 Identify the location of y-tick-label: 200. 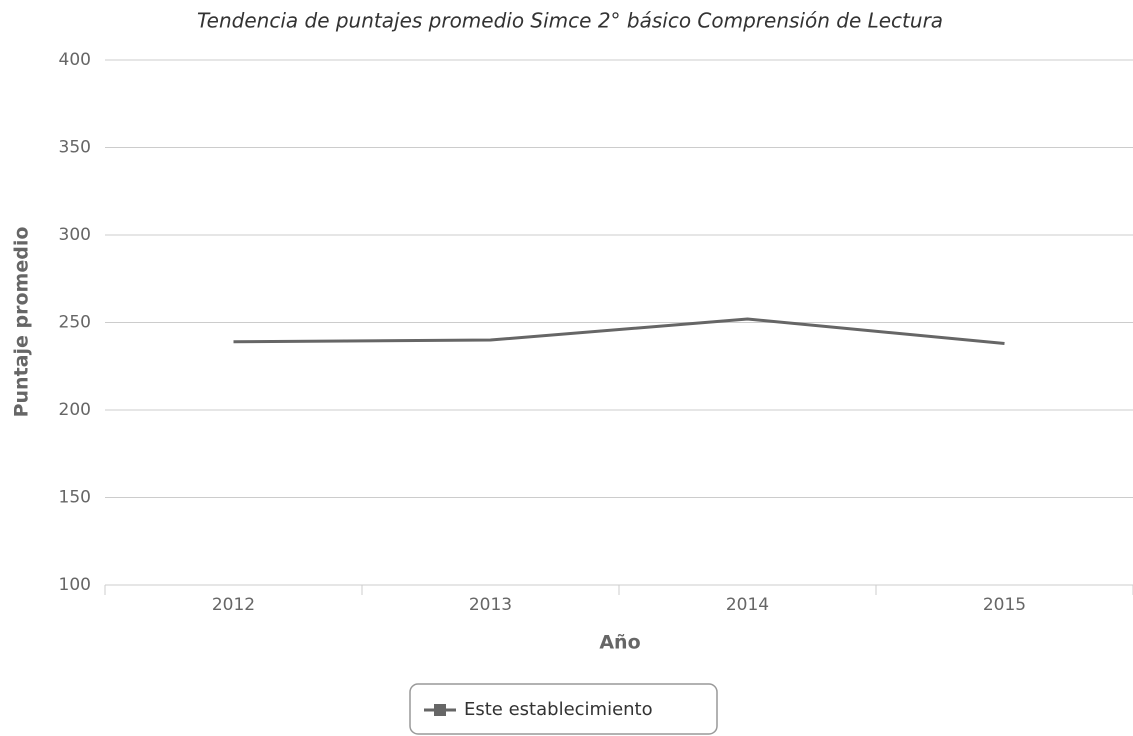
(75, 410).